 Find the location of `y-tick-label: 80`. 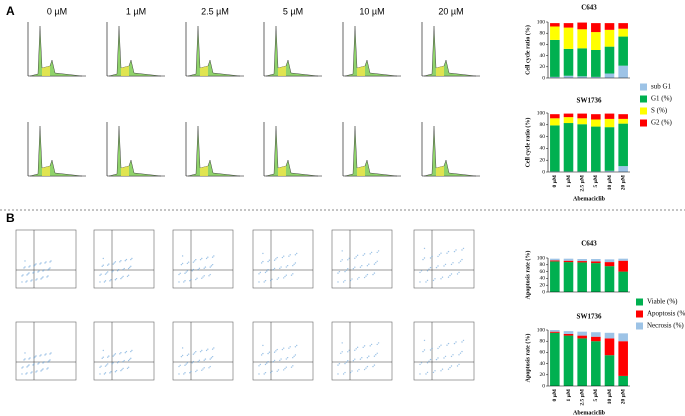

y-tick-label: 80 is located at coordinates (543, 125).